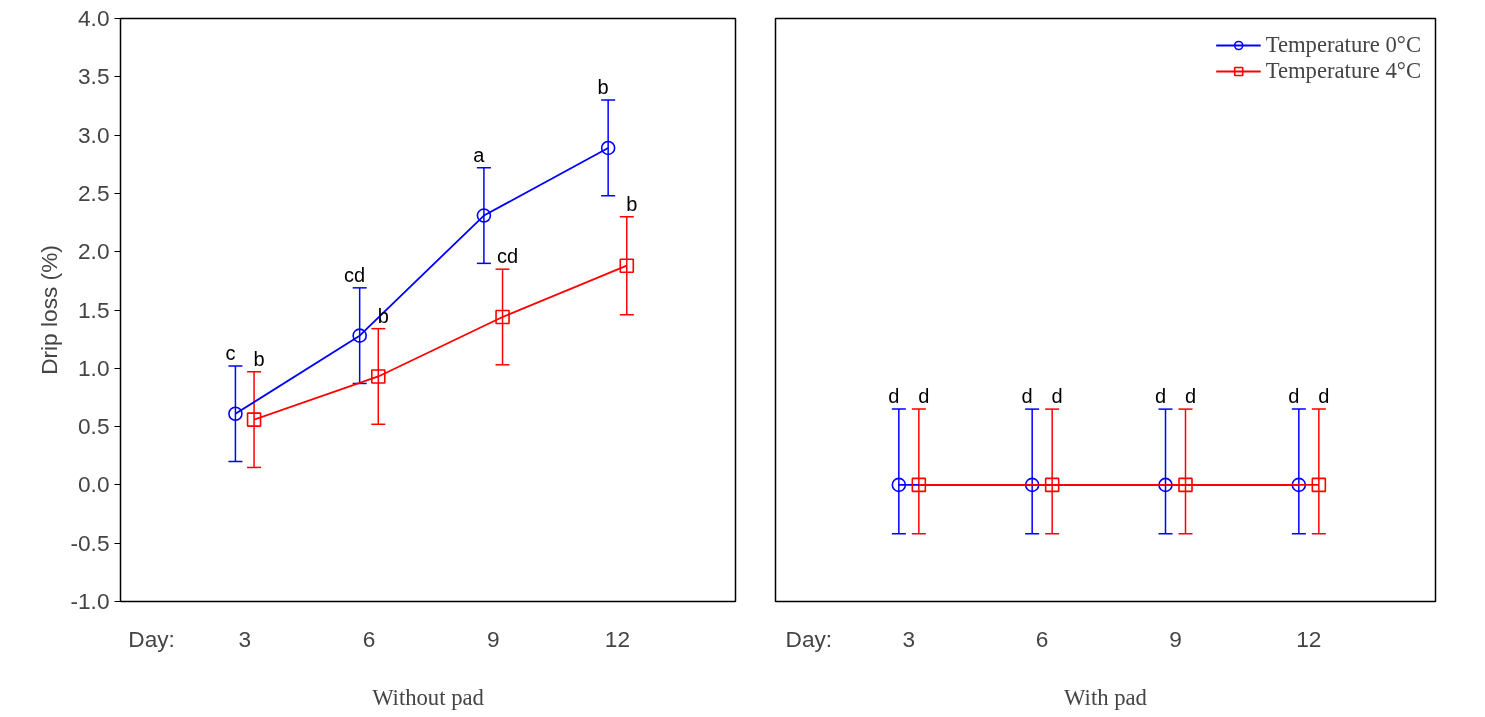  I want to click on y-tick-label: 0.5, so click(94, 426).